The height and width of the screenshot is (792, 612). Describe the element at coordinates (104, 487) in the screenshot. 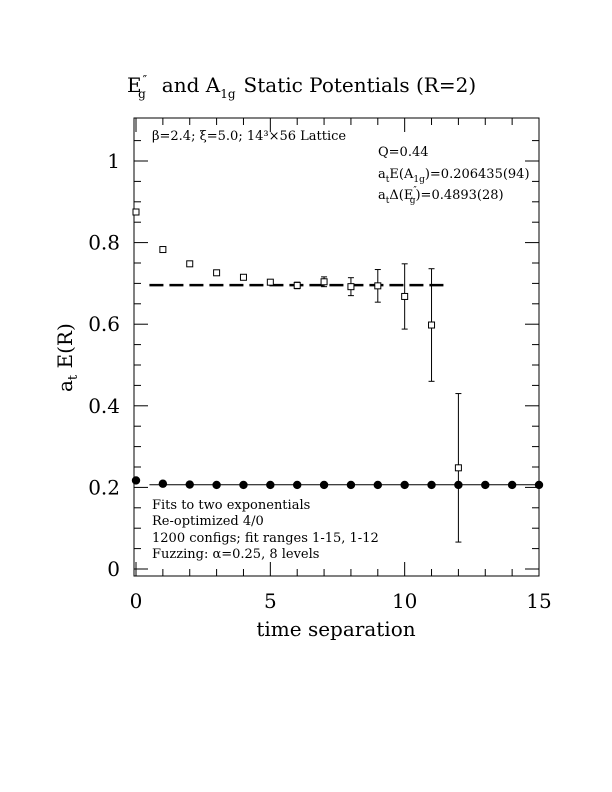

I see `y-tick-label: 0.2` at that location.